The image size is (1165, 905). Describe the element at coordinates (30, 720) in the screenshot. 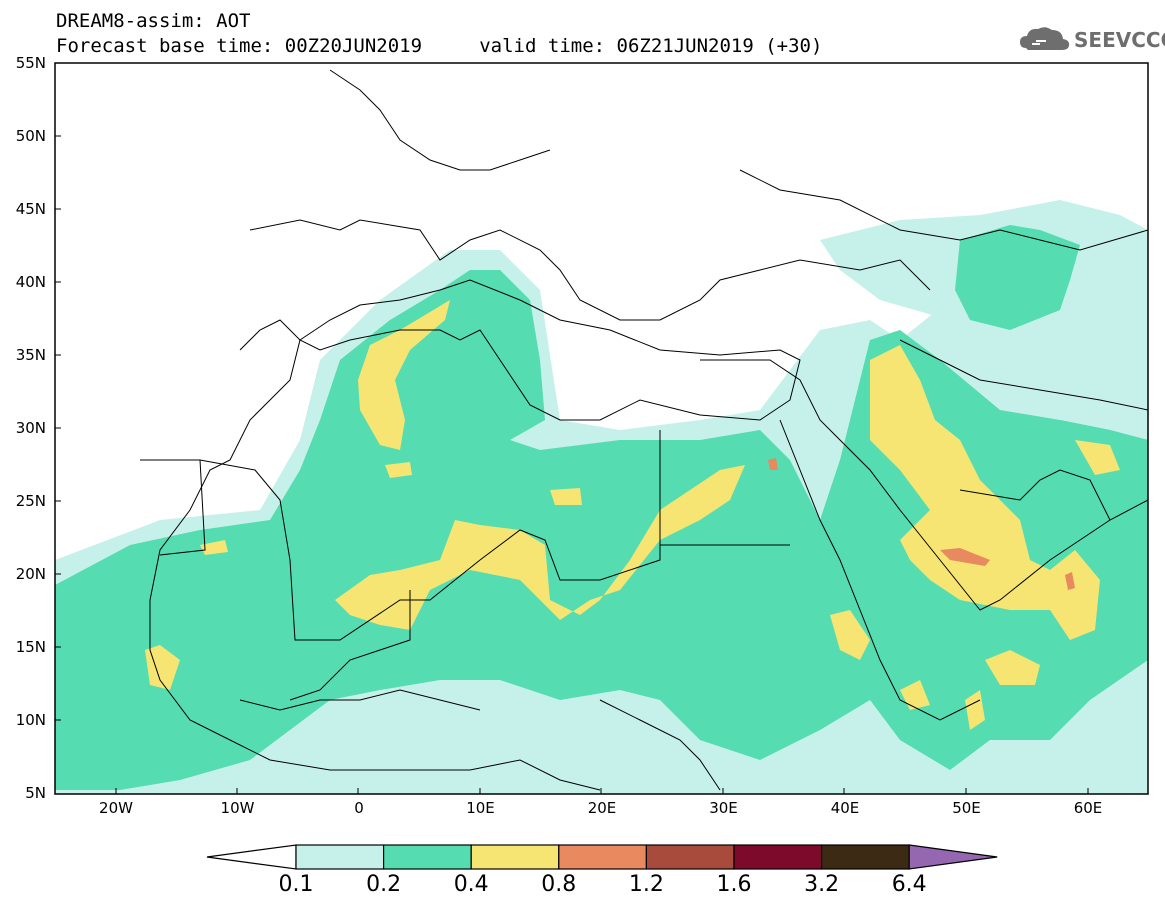

I see `lat-label: 10N` at that location.